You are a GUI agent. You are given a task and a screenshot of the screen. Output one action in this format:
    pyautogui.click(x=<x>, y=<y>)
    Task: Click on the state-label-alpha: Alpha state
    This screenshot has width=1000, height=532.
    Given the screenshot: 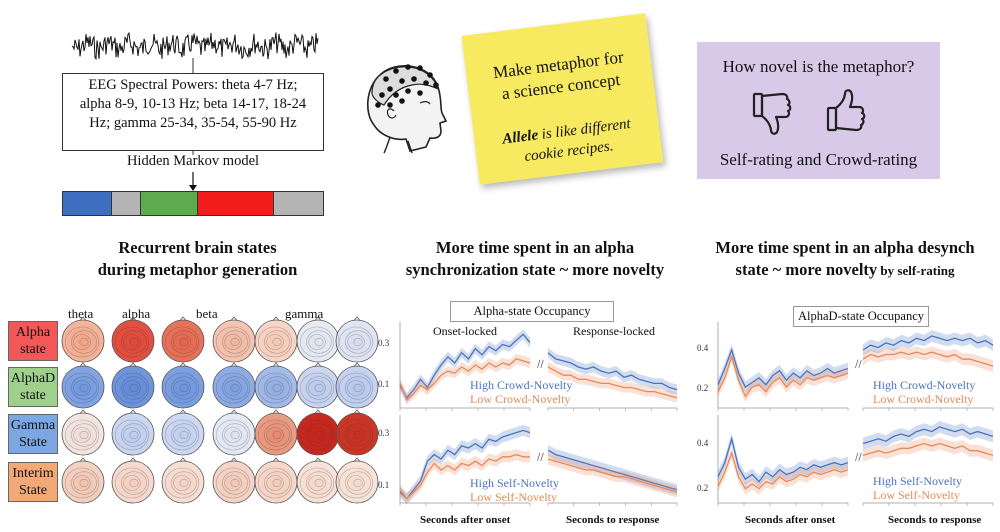 What is the action you would take?
    pyautogui.click(x=33, y=341)
    